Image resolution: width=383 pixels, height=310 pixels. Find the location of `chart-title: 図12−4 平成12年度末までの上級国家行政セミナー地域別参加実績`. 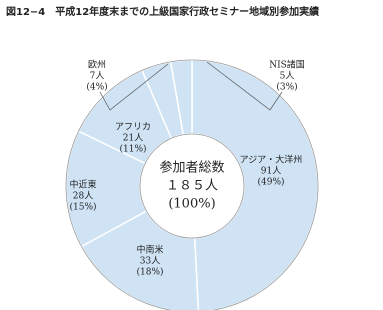

chart-title: 図12−4 平成12年度末までの上級国家行政セミナー地域別参加実績 is located at coordinates (162, 11).